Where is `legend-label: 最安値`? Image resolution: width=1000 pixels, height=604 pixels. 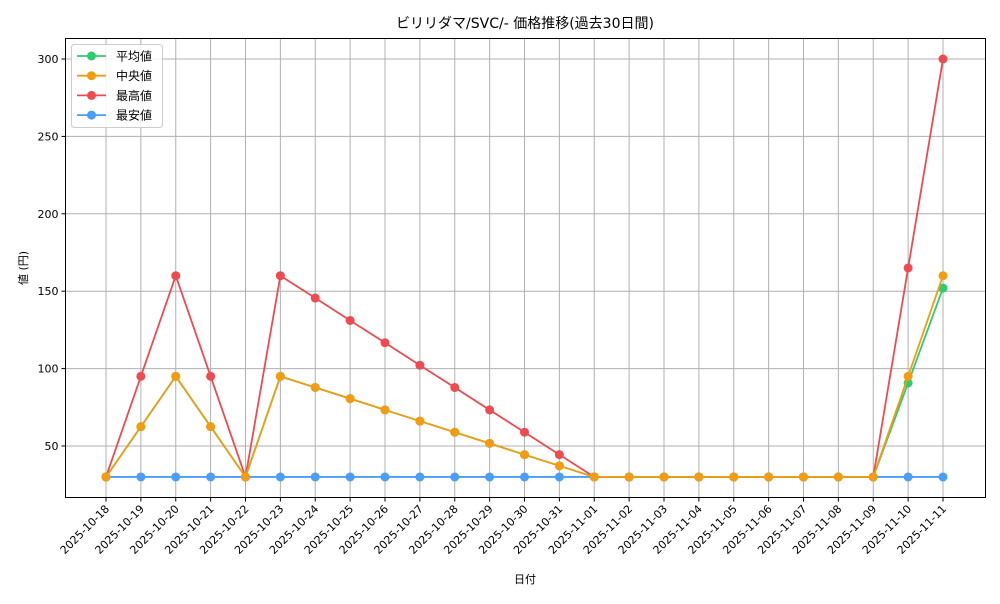 legend-label: 最安値 is located at coordinates (134, 115).